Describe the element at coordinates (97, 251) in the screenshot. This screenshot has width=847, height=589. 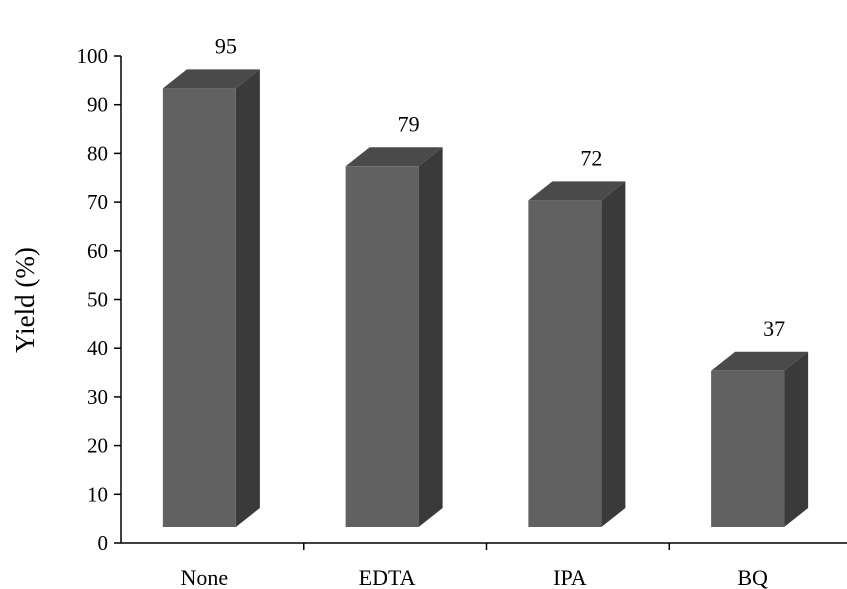
I see `y-tick-label: 60` at that location.